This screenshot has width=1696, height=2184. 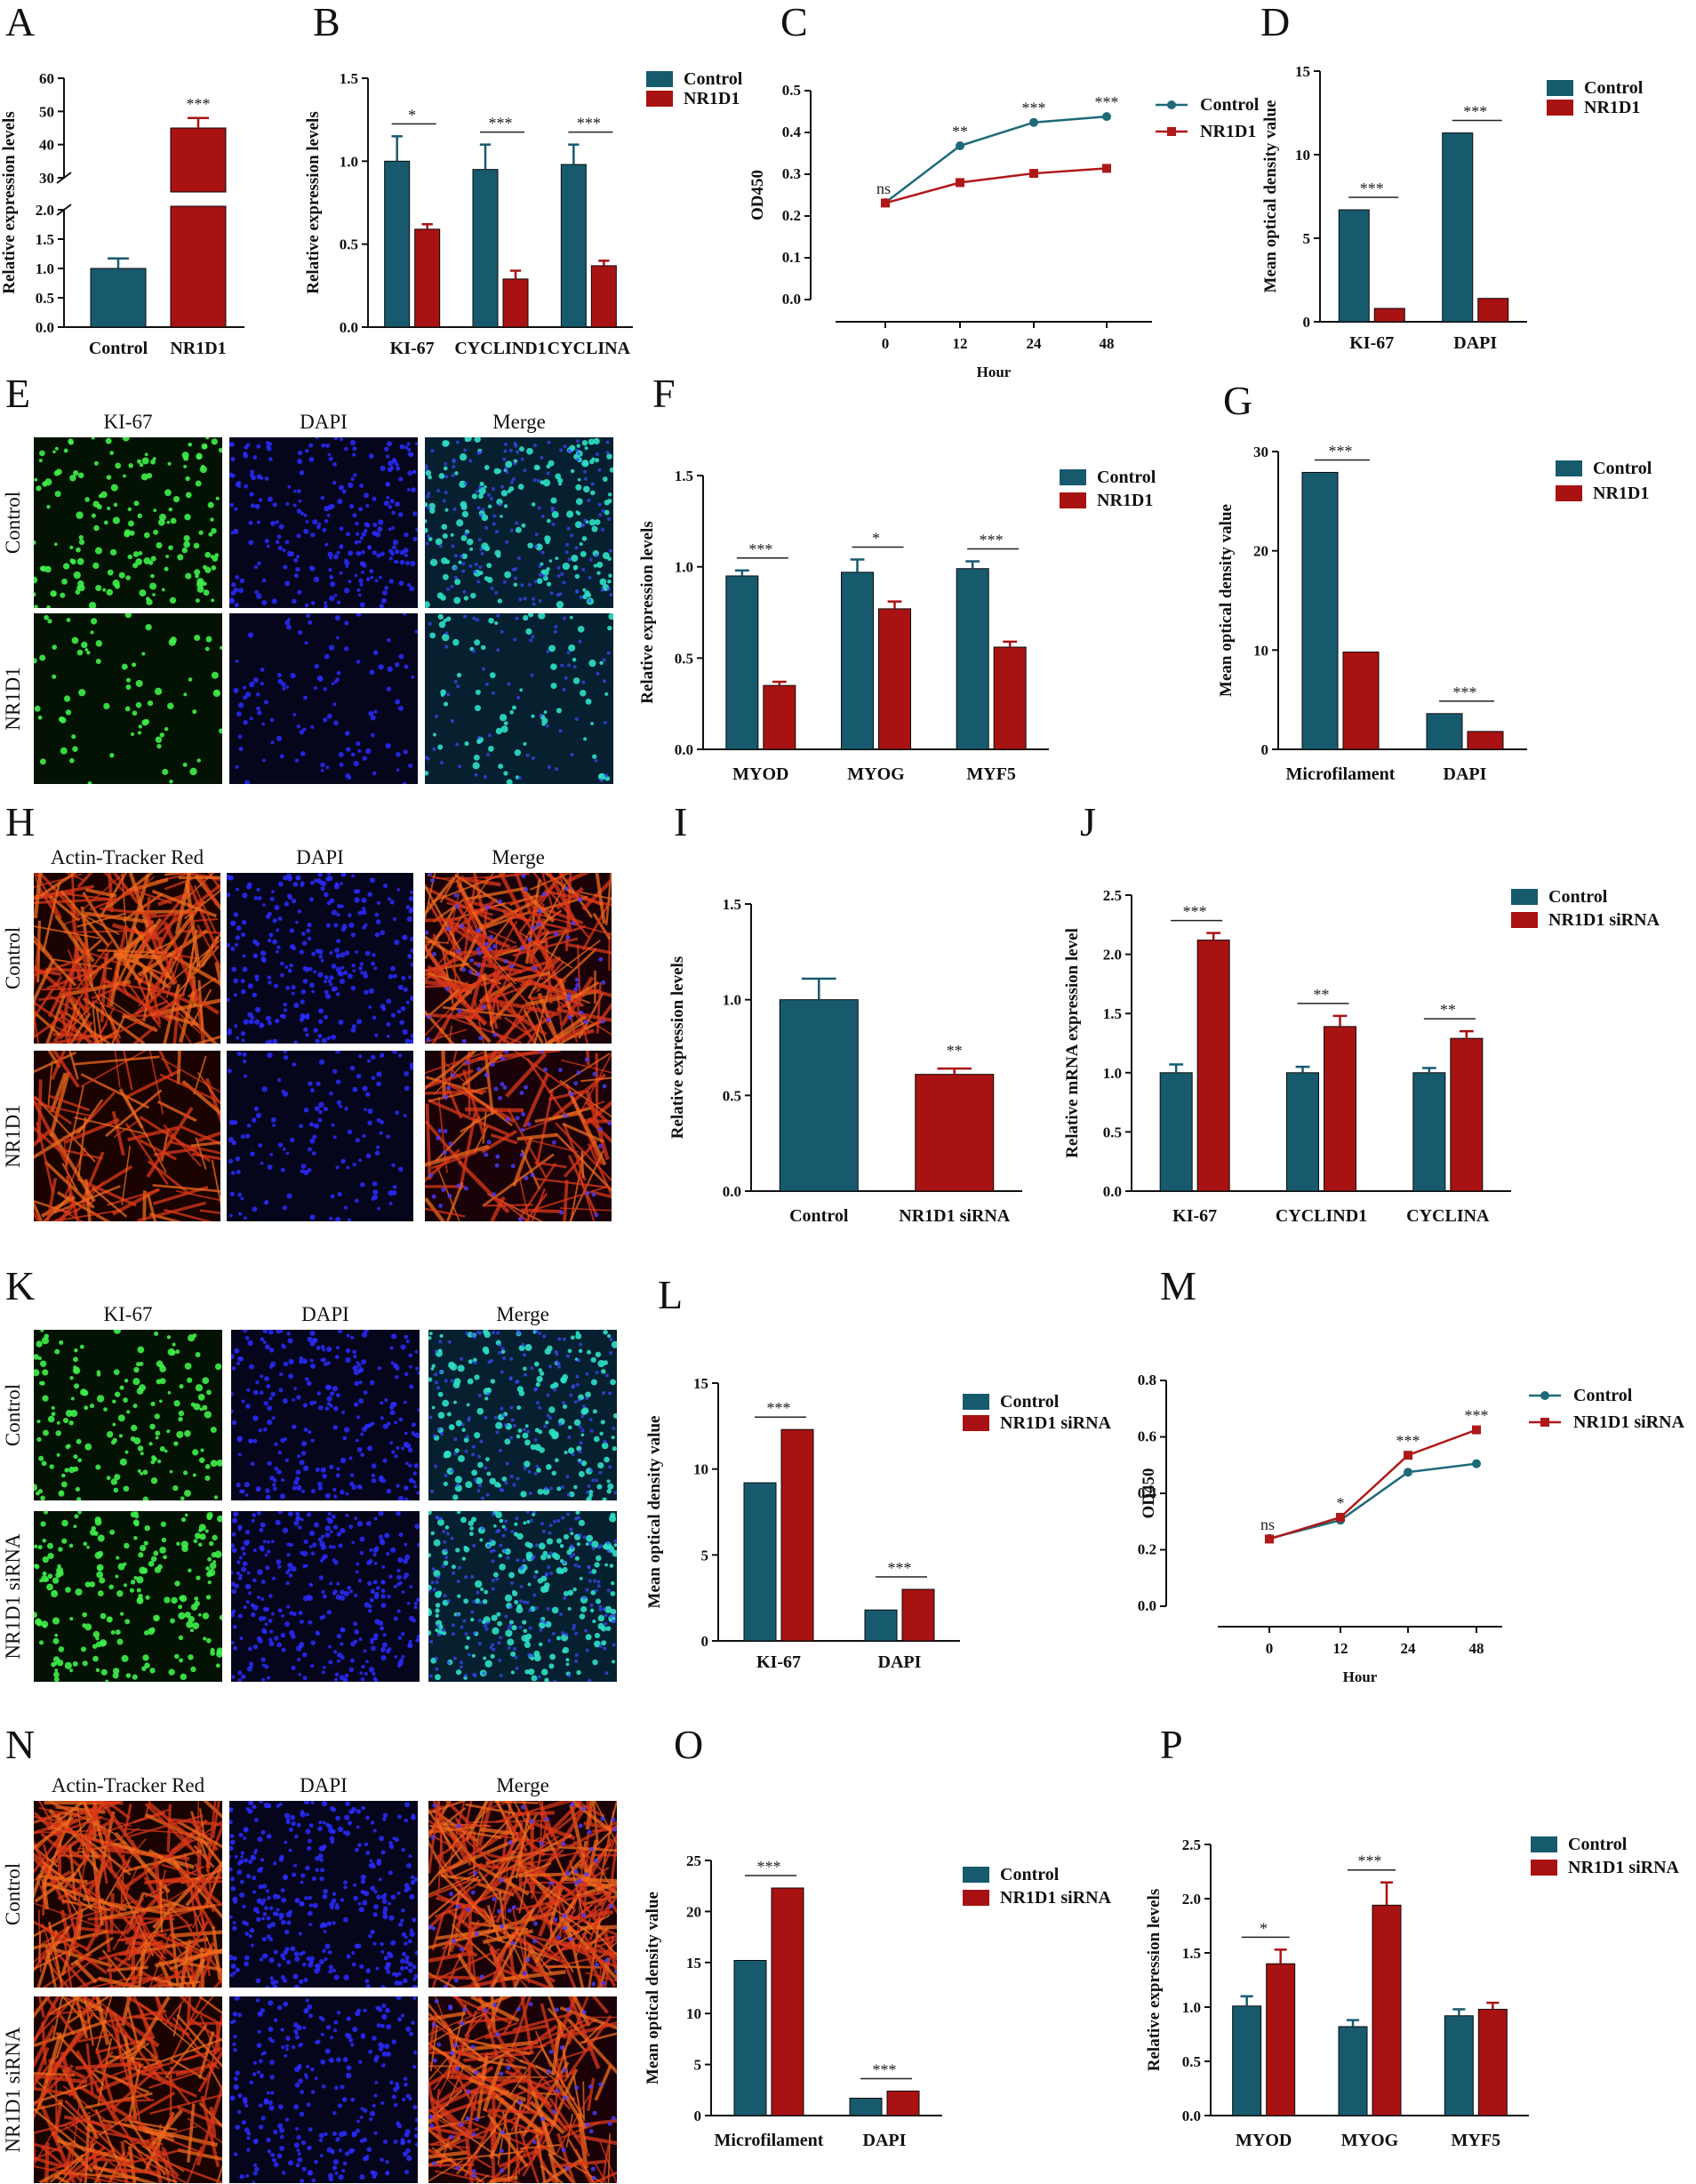 What do you see at coordinates (20, 1285) in the screenshot?
I see `panel-letter-K: K` at bounding box center [20, 1285].